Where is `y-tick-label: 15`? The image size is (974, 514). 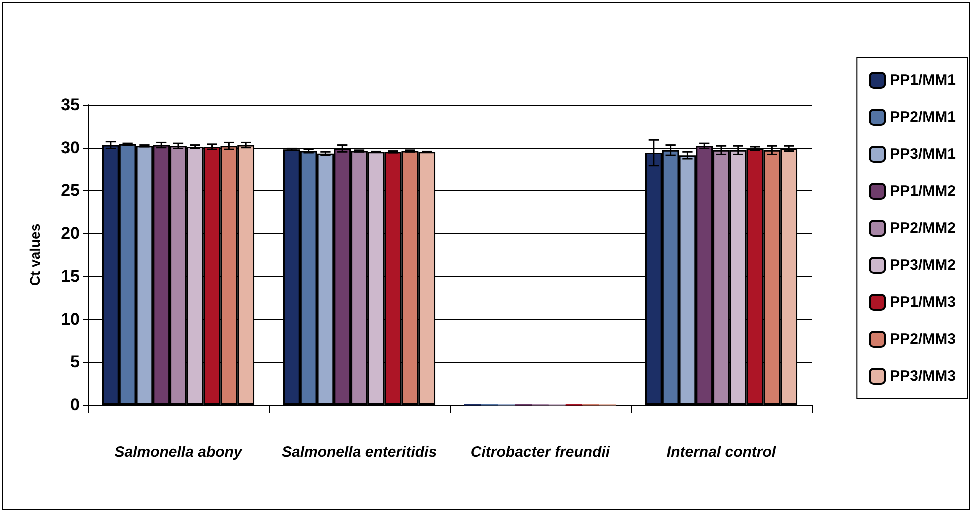
y-tick-label: 15 is located at coordinates (70, 276).